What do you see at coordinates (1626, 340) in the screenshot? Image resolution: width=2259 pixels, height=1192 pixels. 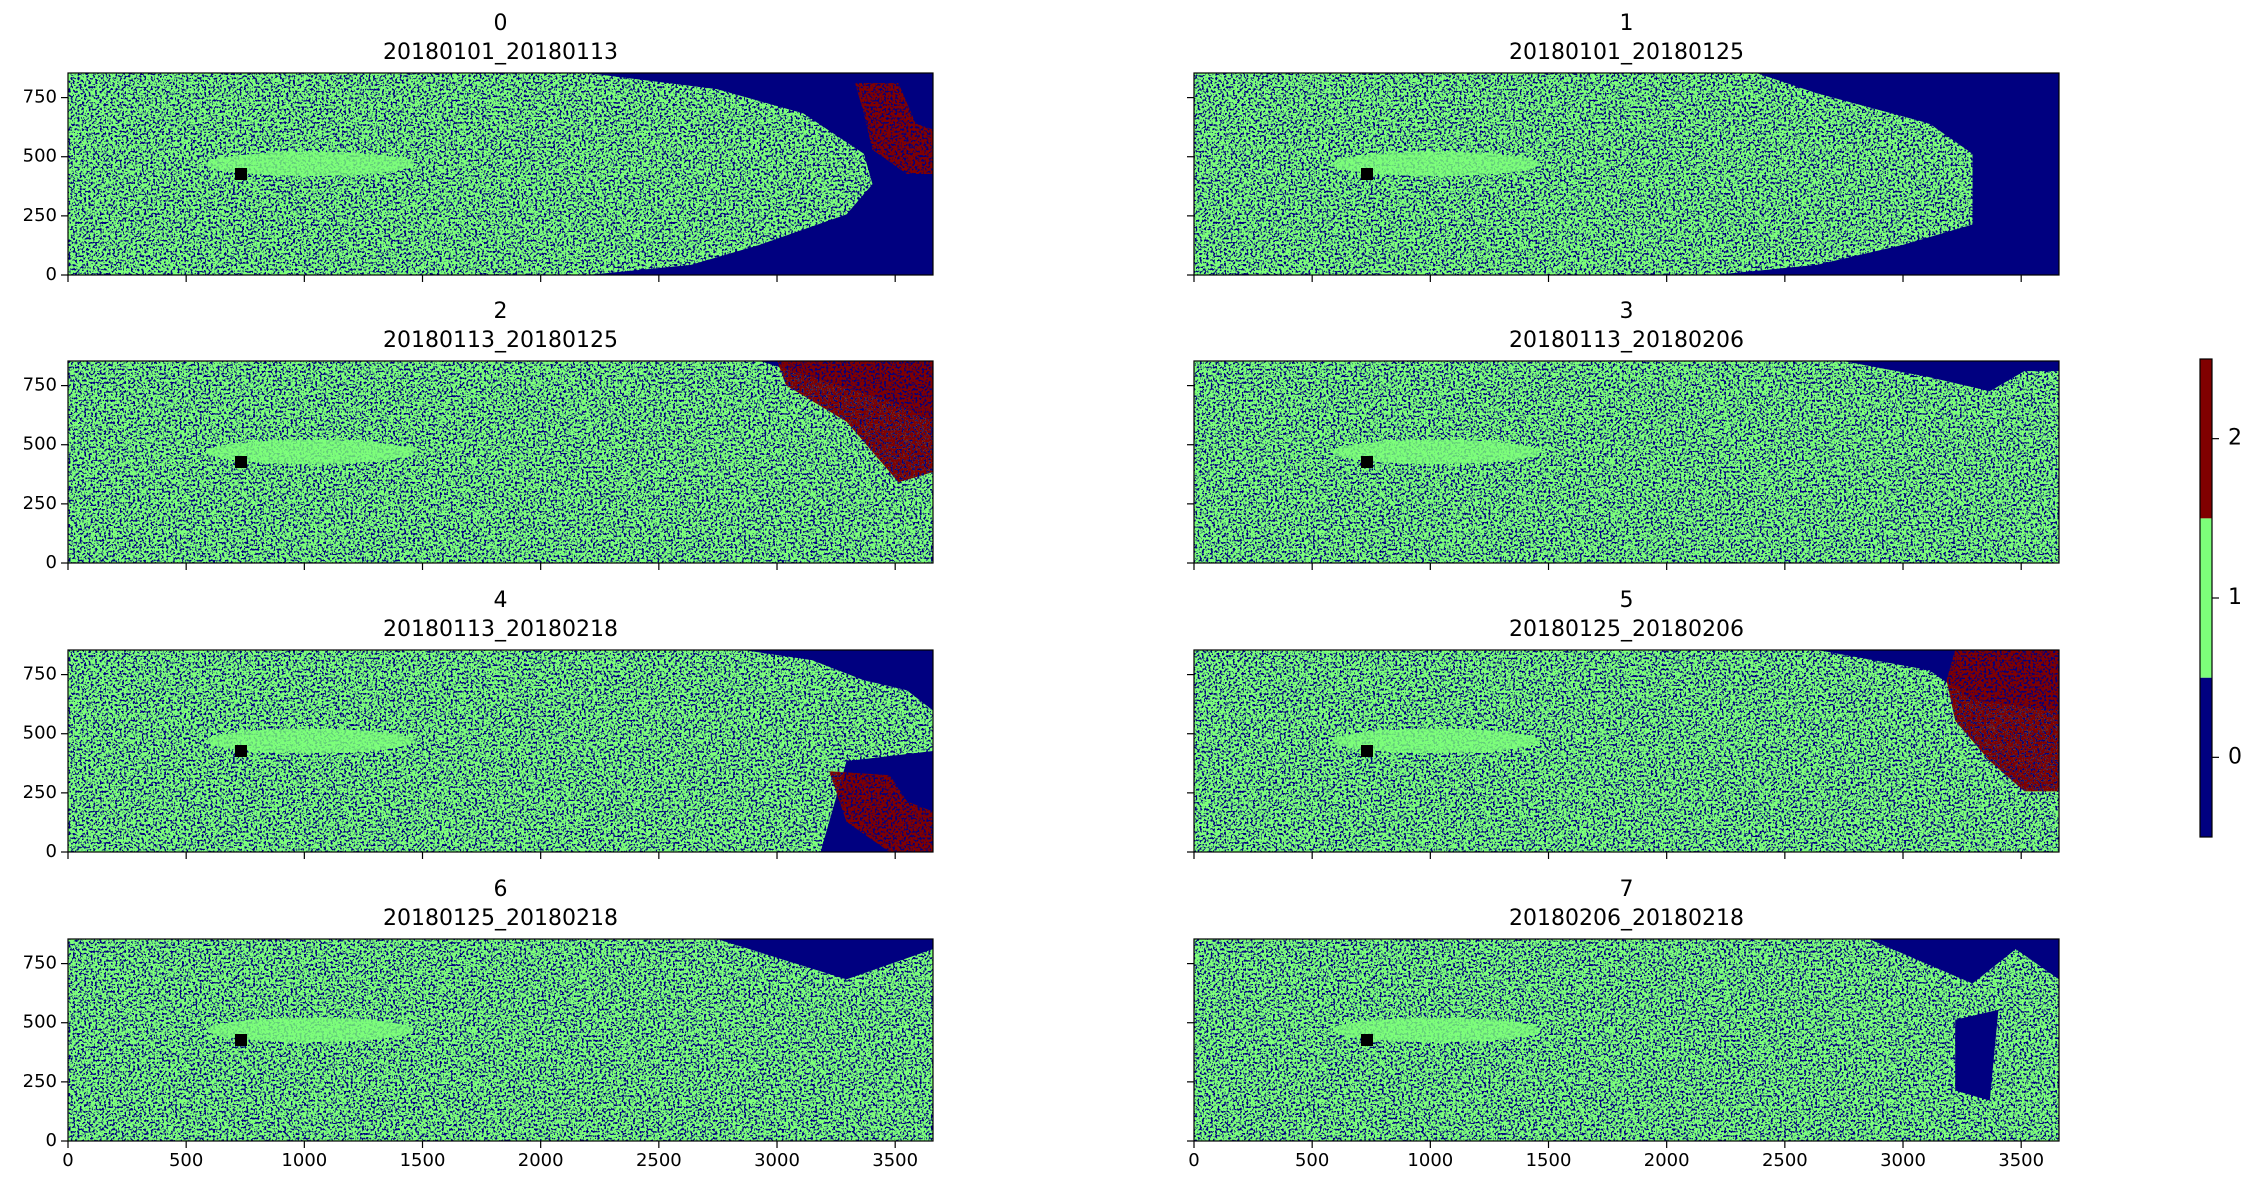 I see `panel-subtitle: 20180113_20180206` at bounding box center [1626, 340].